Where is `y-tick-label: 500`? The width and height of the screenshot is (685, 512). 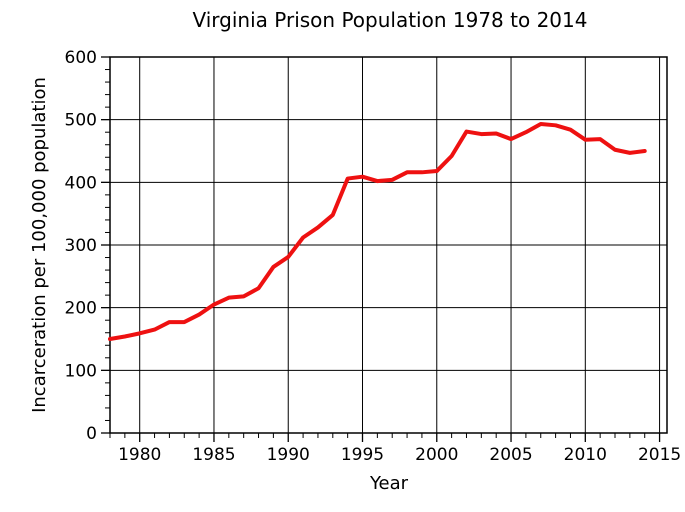 y-tick-label: 500 is located at coordinates (81, 121).